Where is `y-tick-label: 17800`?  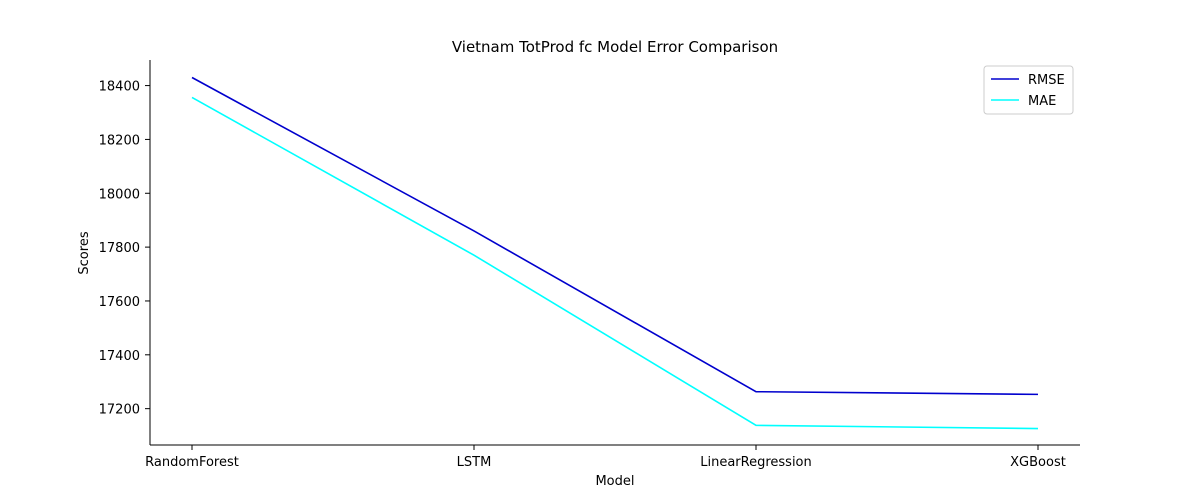 y-tick-label: 17800 is located at coordinates (119, 248).